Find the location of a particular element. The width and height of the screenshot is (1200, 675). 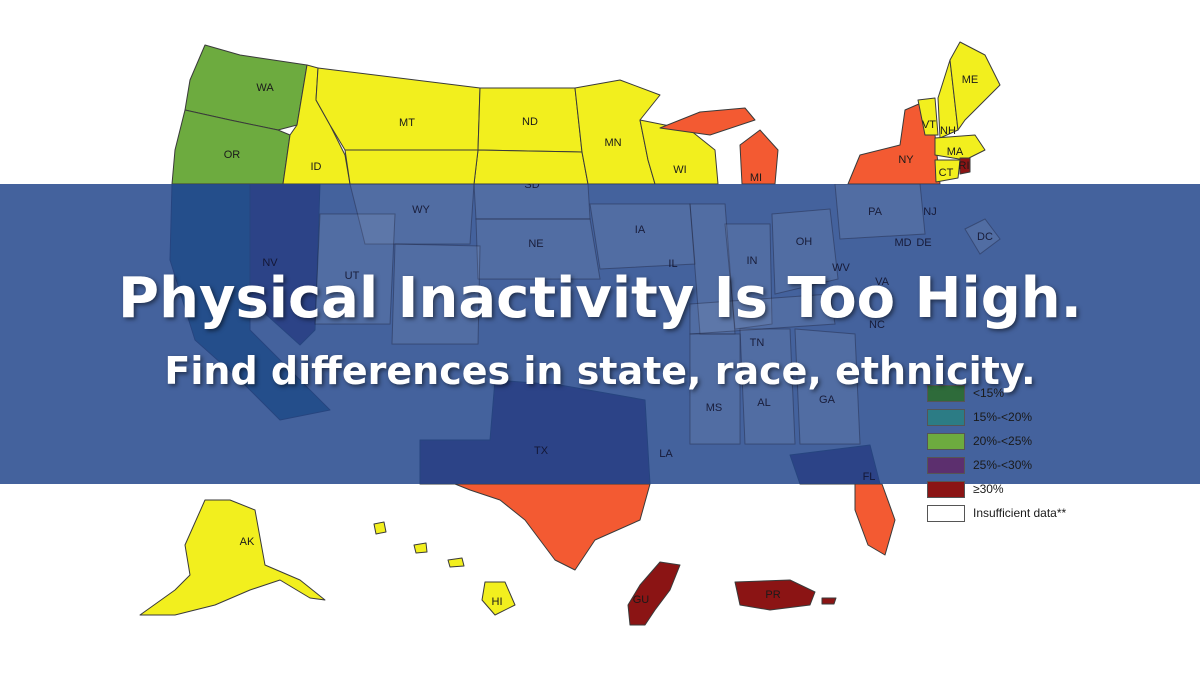

state-mi-upper is located at coordinates (707, 121).